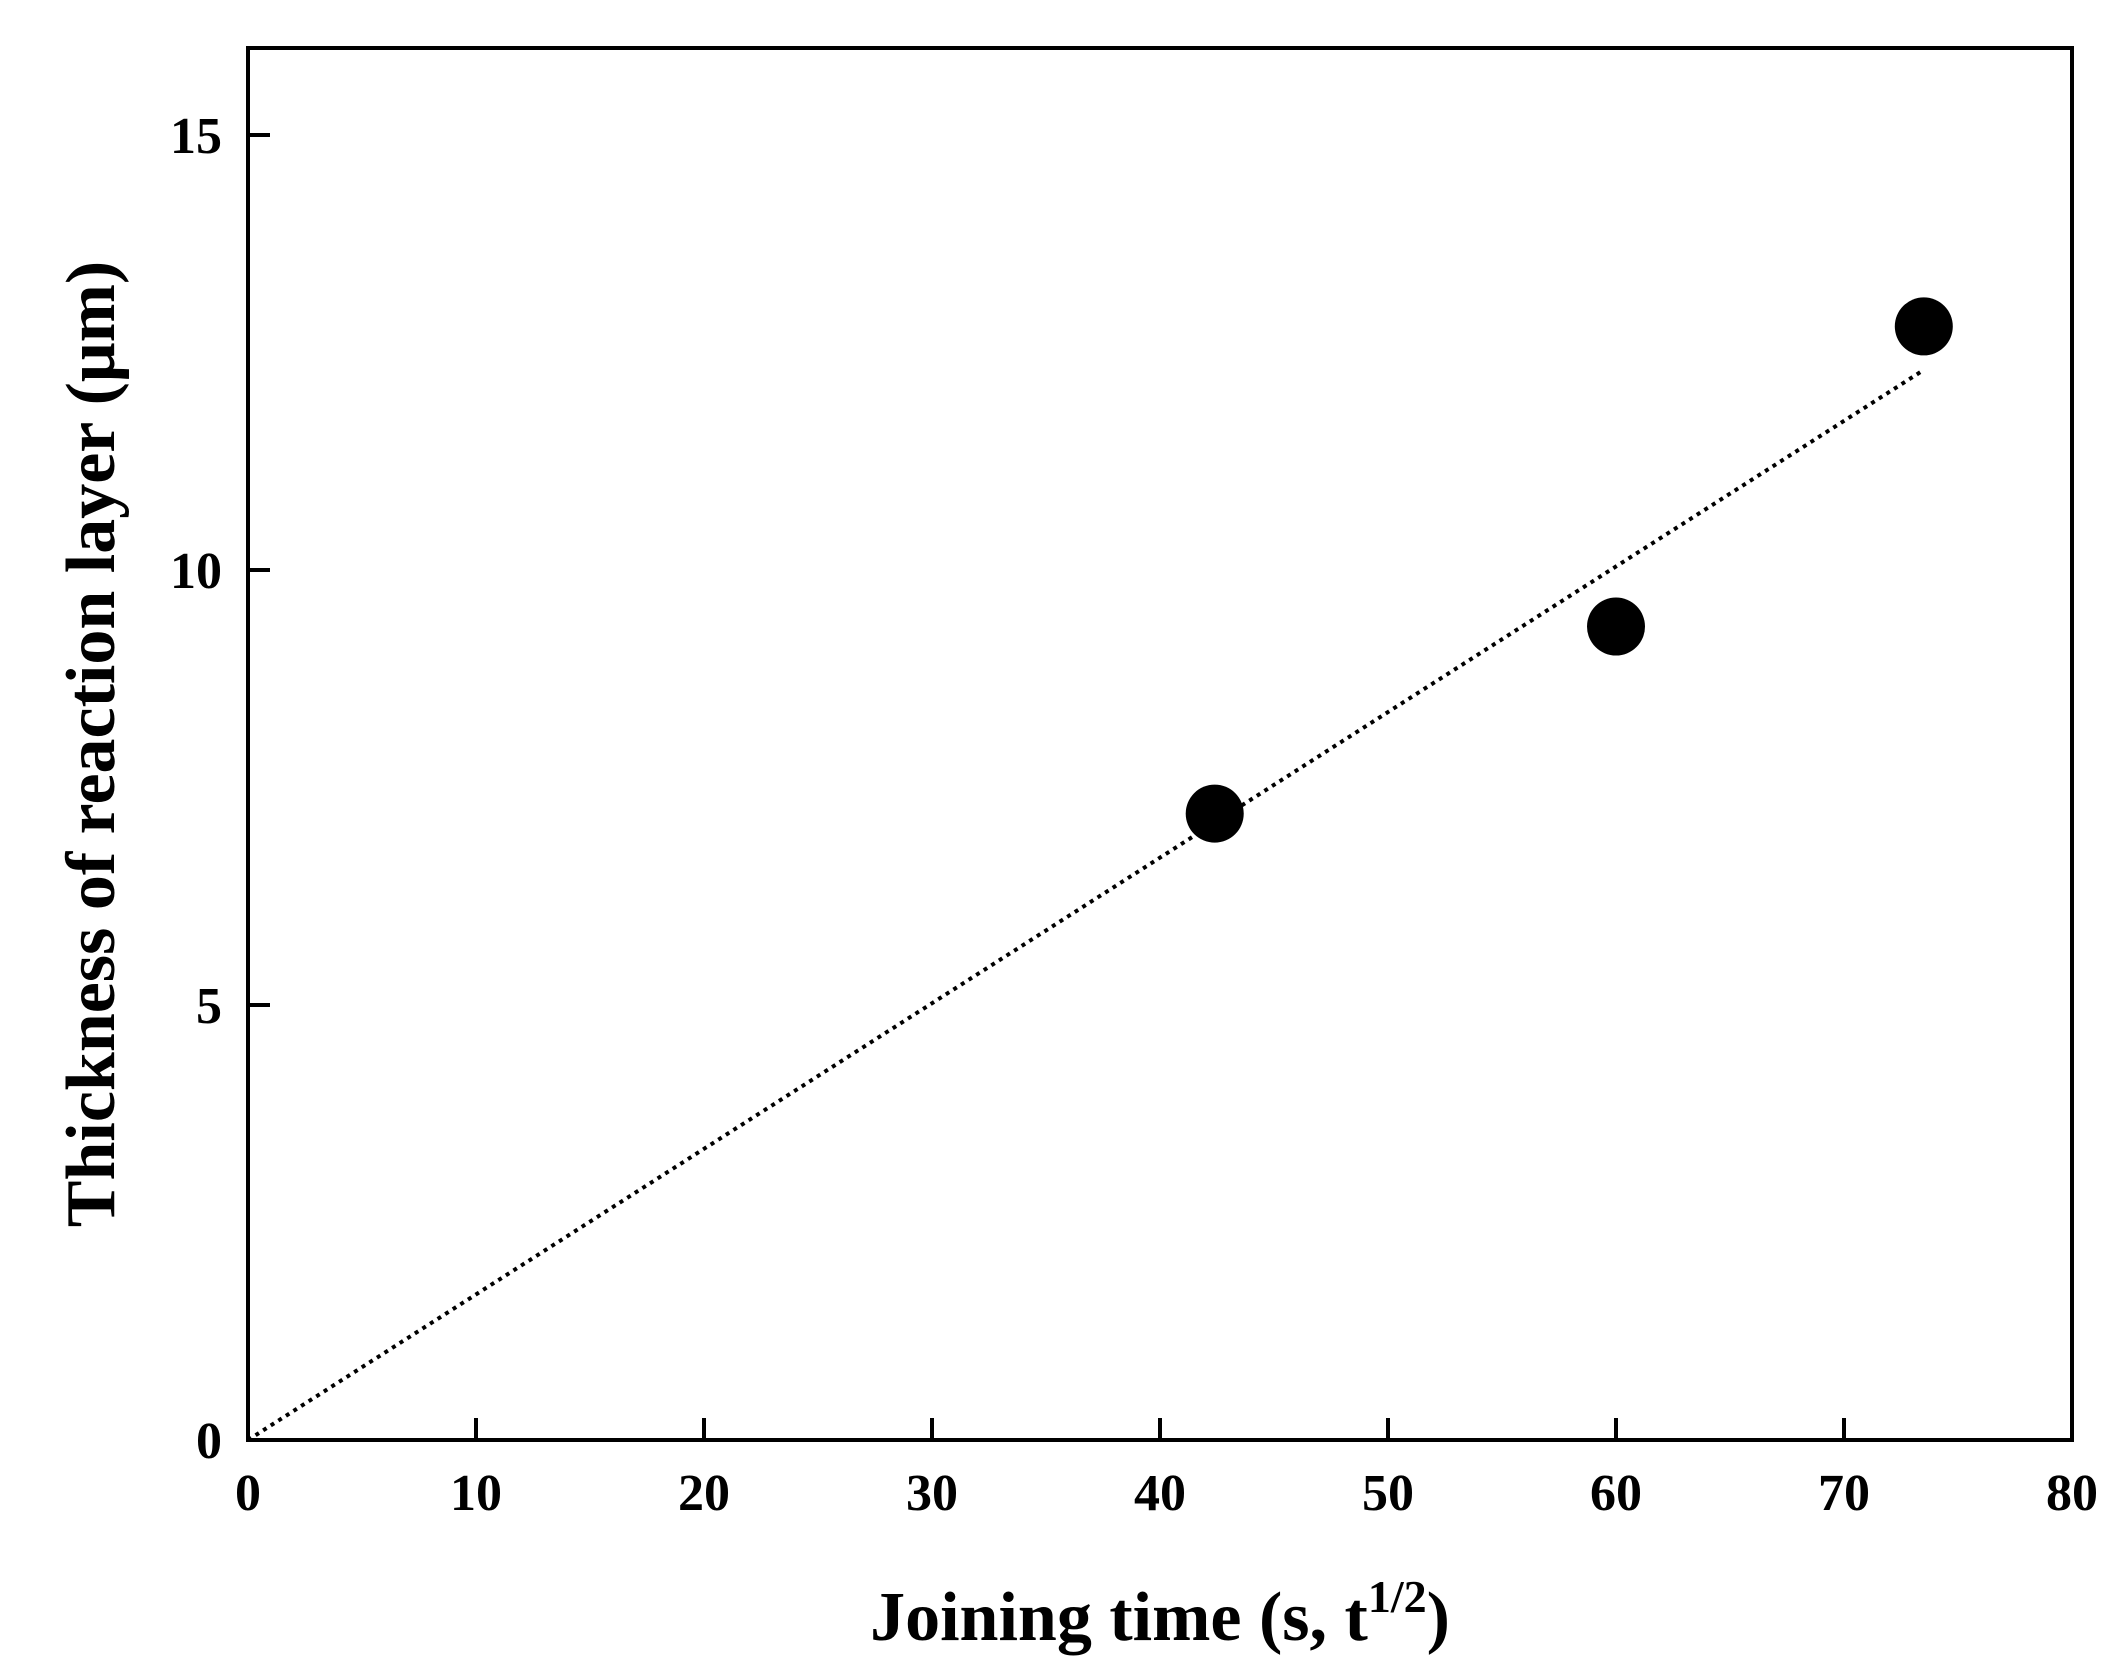  What do you see at coordinates (220, 789) in the screenshot?
I see `y-axis-ticks: 0 5 10 15` at bounding box center [220, 789].